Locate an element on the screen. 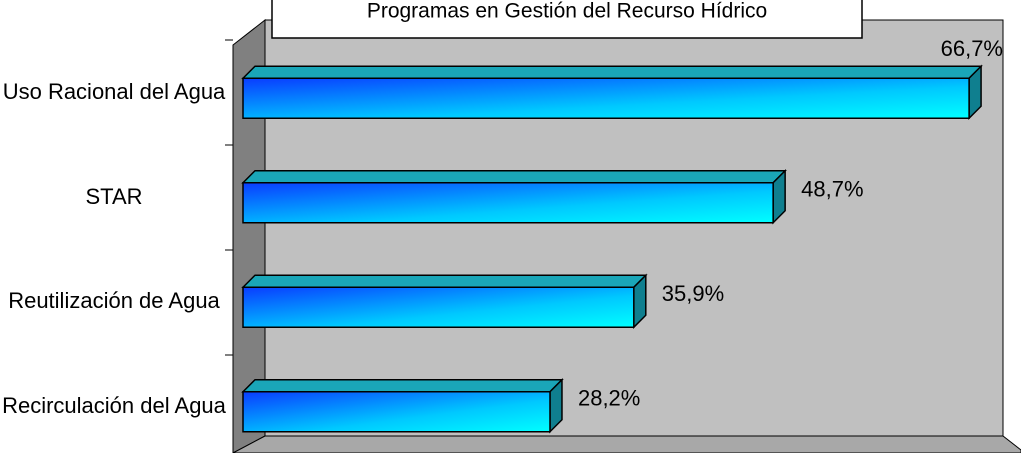  title-box is located at coordinates (567, 19).